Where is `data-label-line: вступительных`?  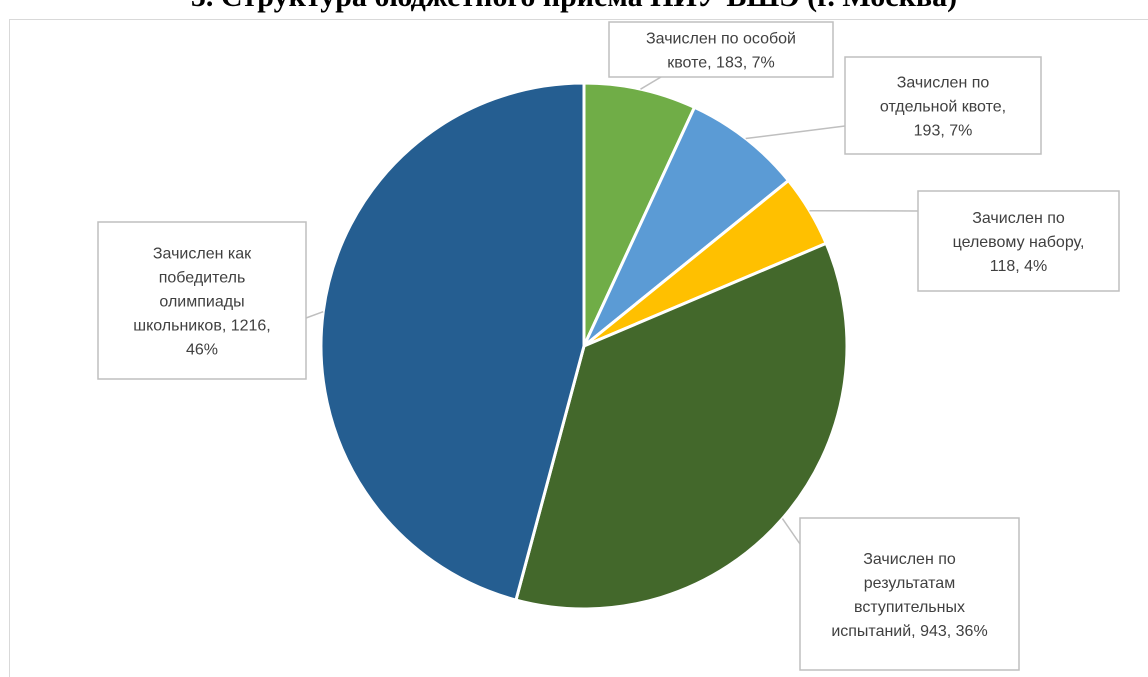 data-label-line: вступительных is located at coordinates (909, 607).